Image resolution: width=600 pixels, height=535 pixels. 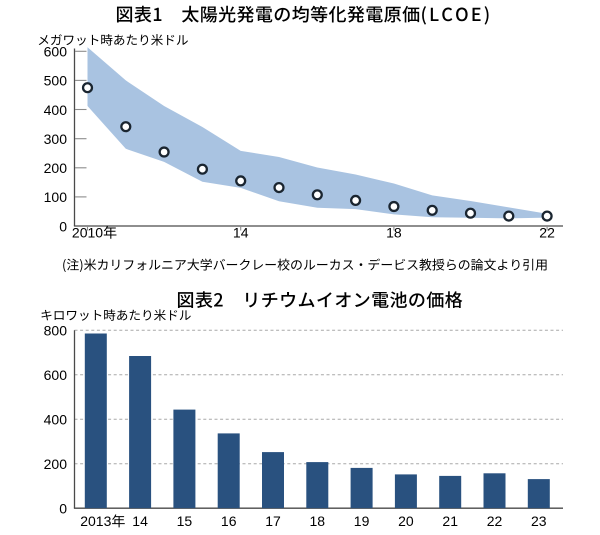 I want to click on svg-text: 300, so click(x=56, y=139).